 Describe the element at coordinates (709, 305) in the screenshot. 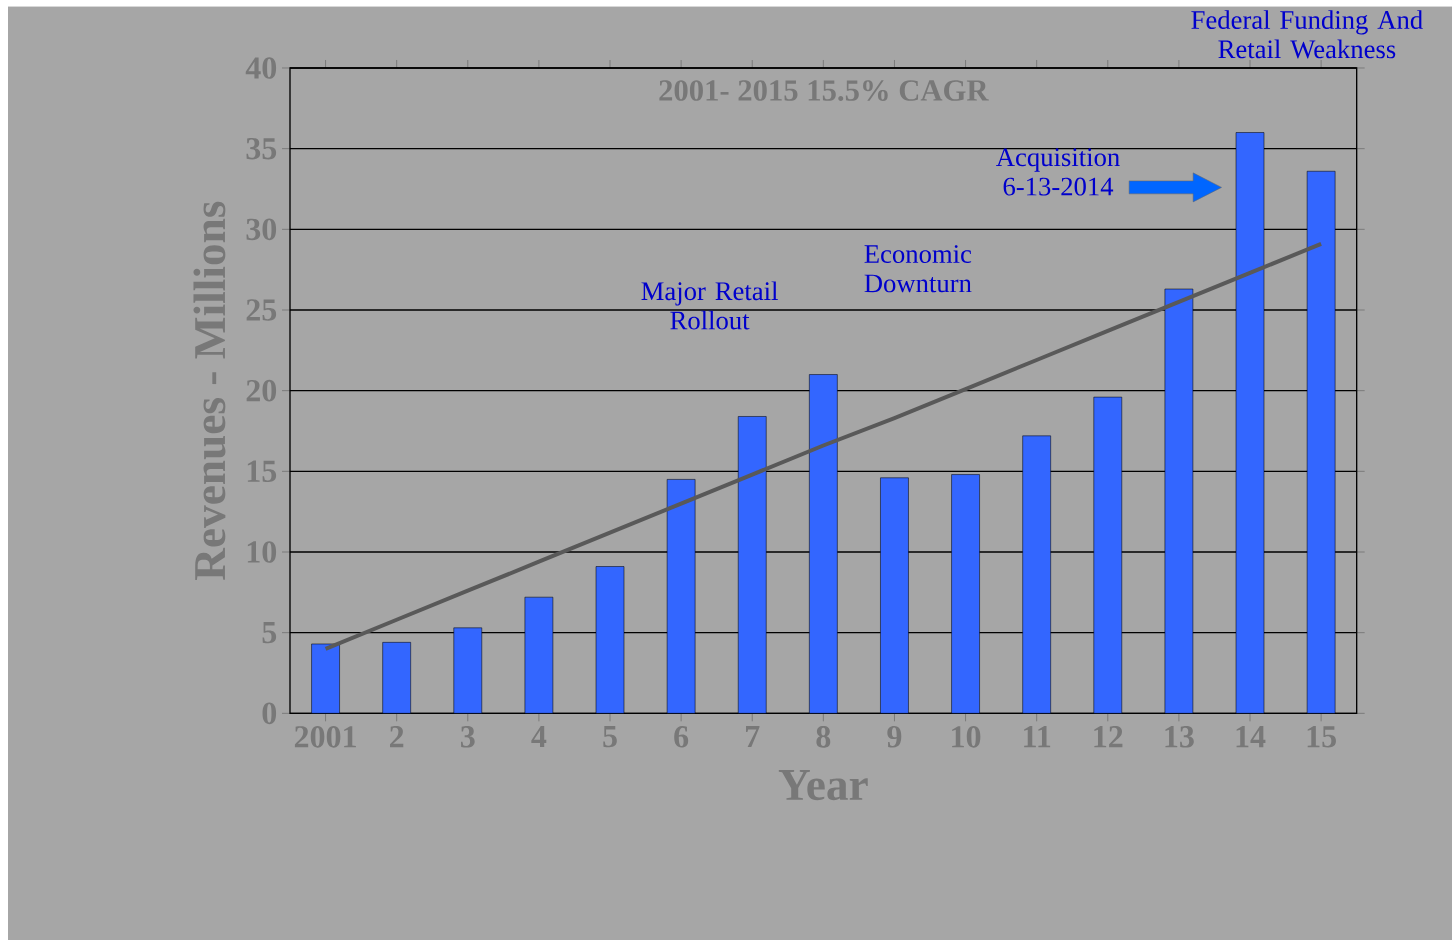

I see `annotation: Major Retail Rollout` at that location.